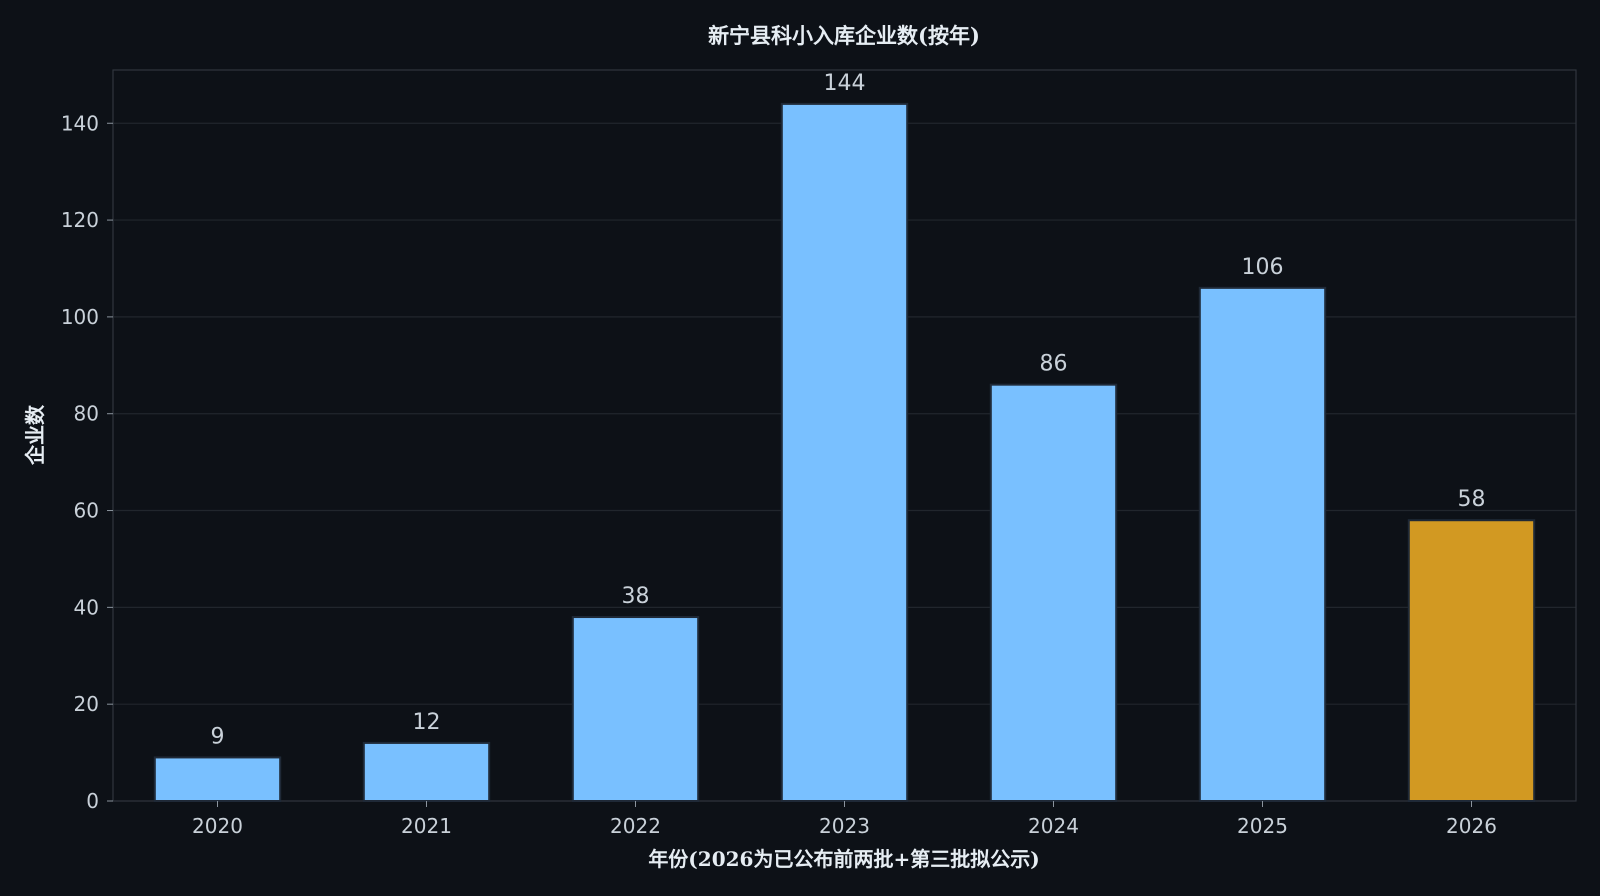 This screenshot has width=1600, height=896. I want to click on bar-2023, so click(844, 452).